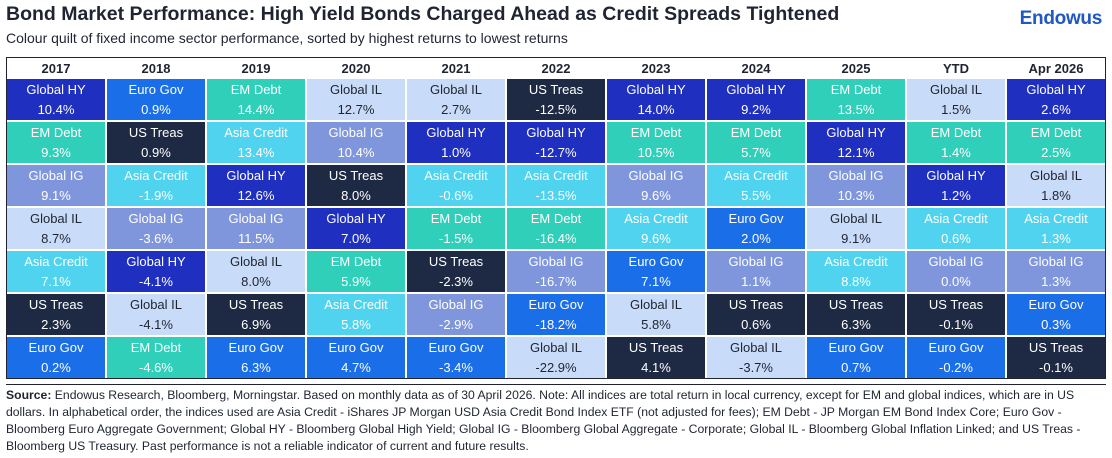  What do you see at coordinates (456, 281) in the screenshot?
I see `cell-return-value: -2.3%` at bounding box center [456, 281].